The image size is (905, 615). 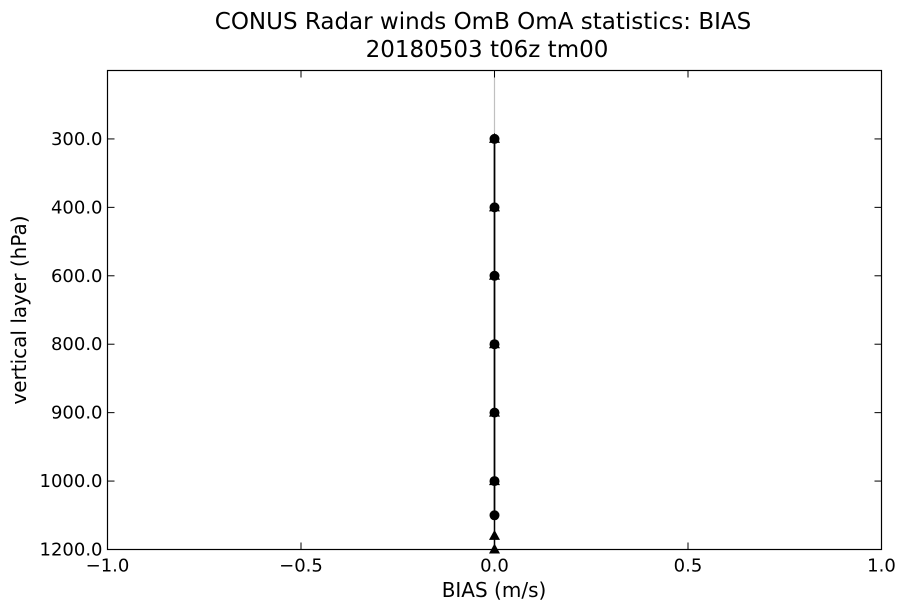 What do you see at coordinates (77, 413) in the screenshot?
I see `y-tick-label: 900.0` at bounding box center [77, 413].